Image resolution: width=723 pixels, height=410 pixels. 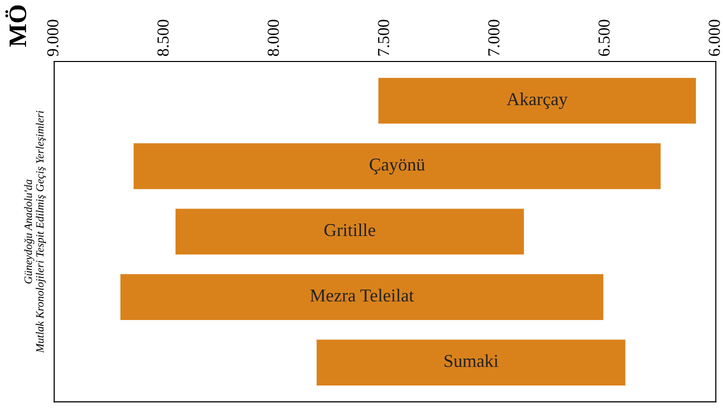 I want to click on y-tick-label: Çayönü, so click(x=397, y=166).